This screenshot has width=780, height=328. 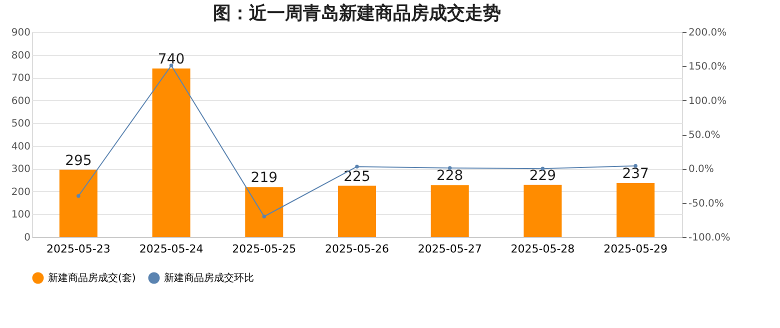 I want to click on y2-tick-label: 150.0%, so click(x=707, y=67).